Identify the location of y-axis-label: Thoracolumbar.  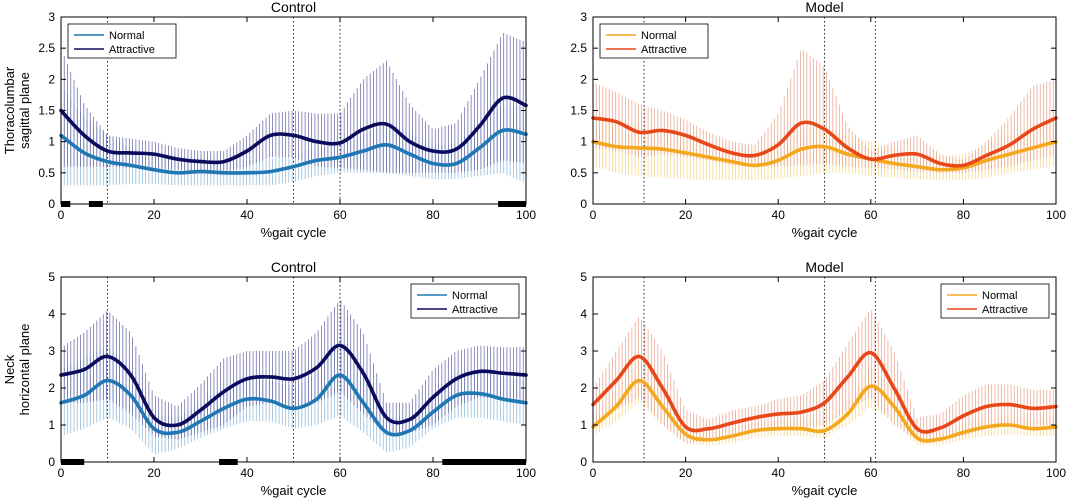
(9, 110).